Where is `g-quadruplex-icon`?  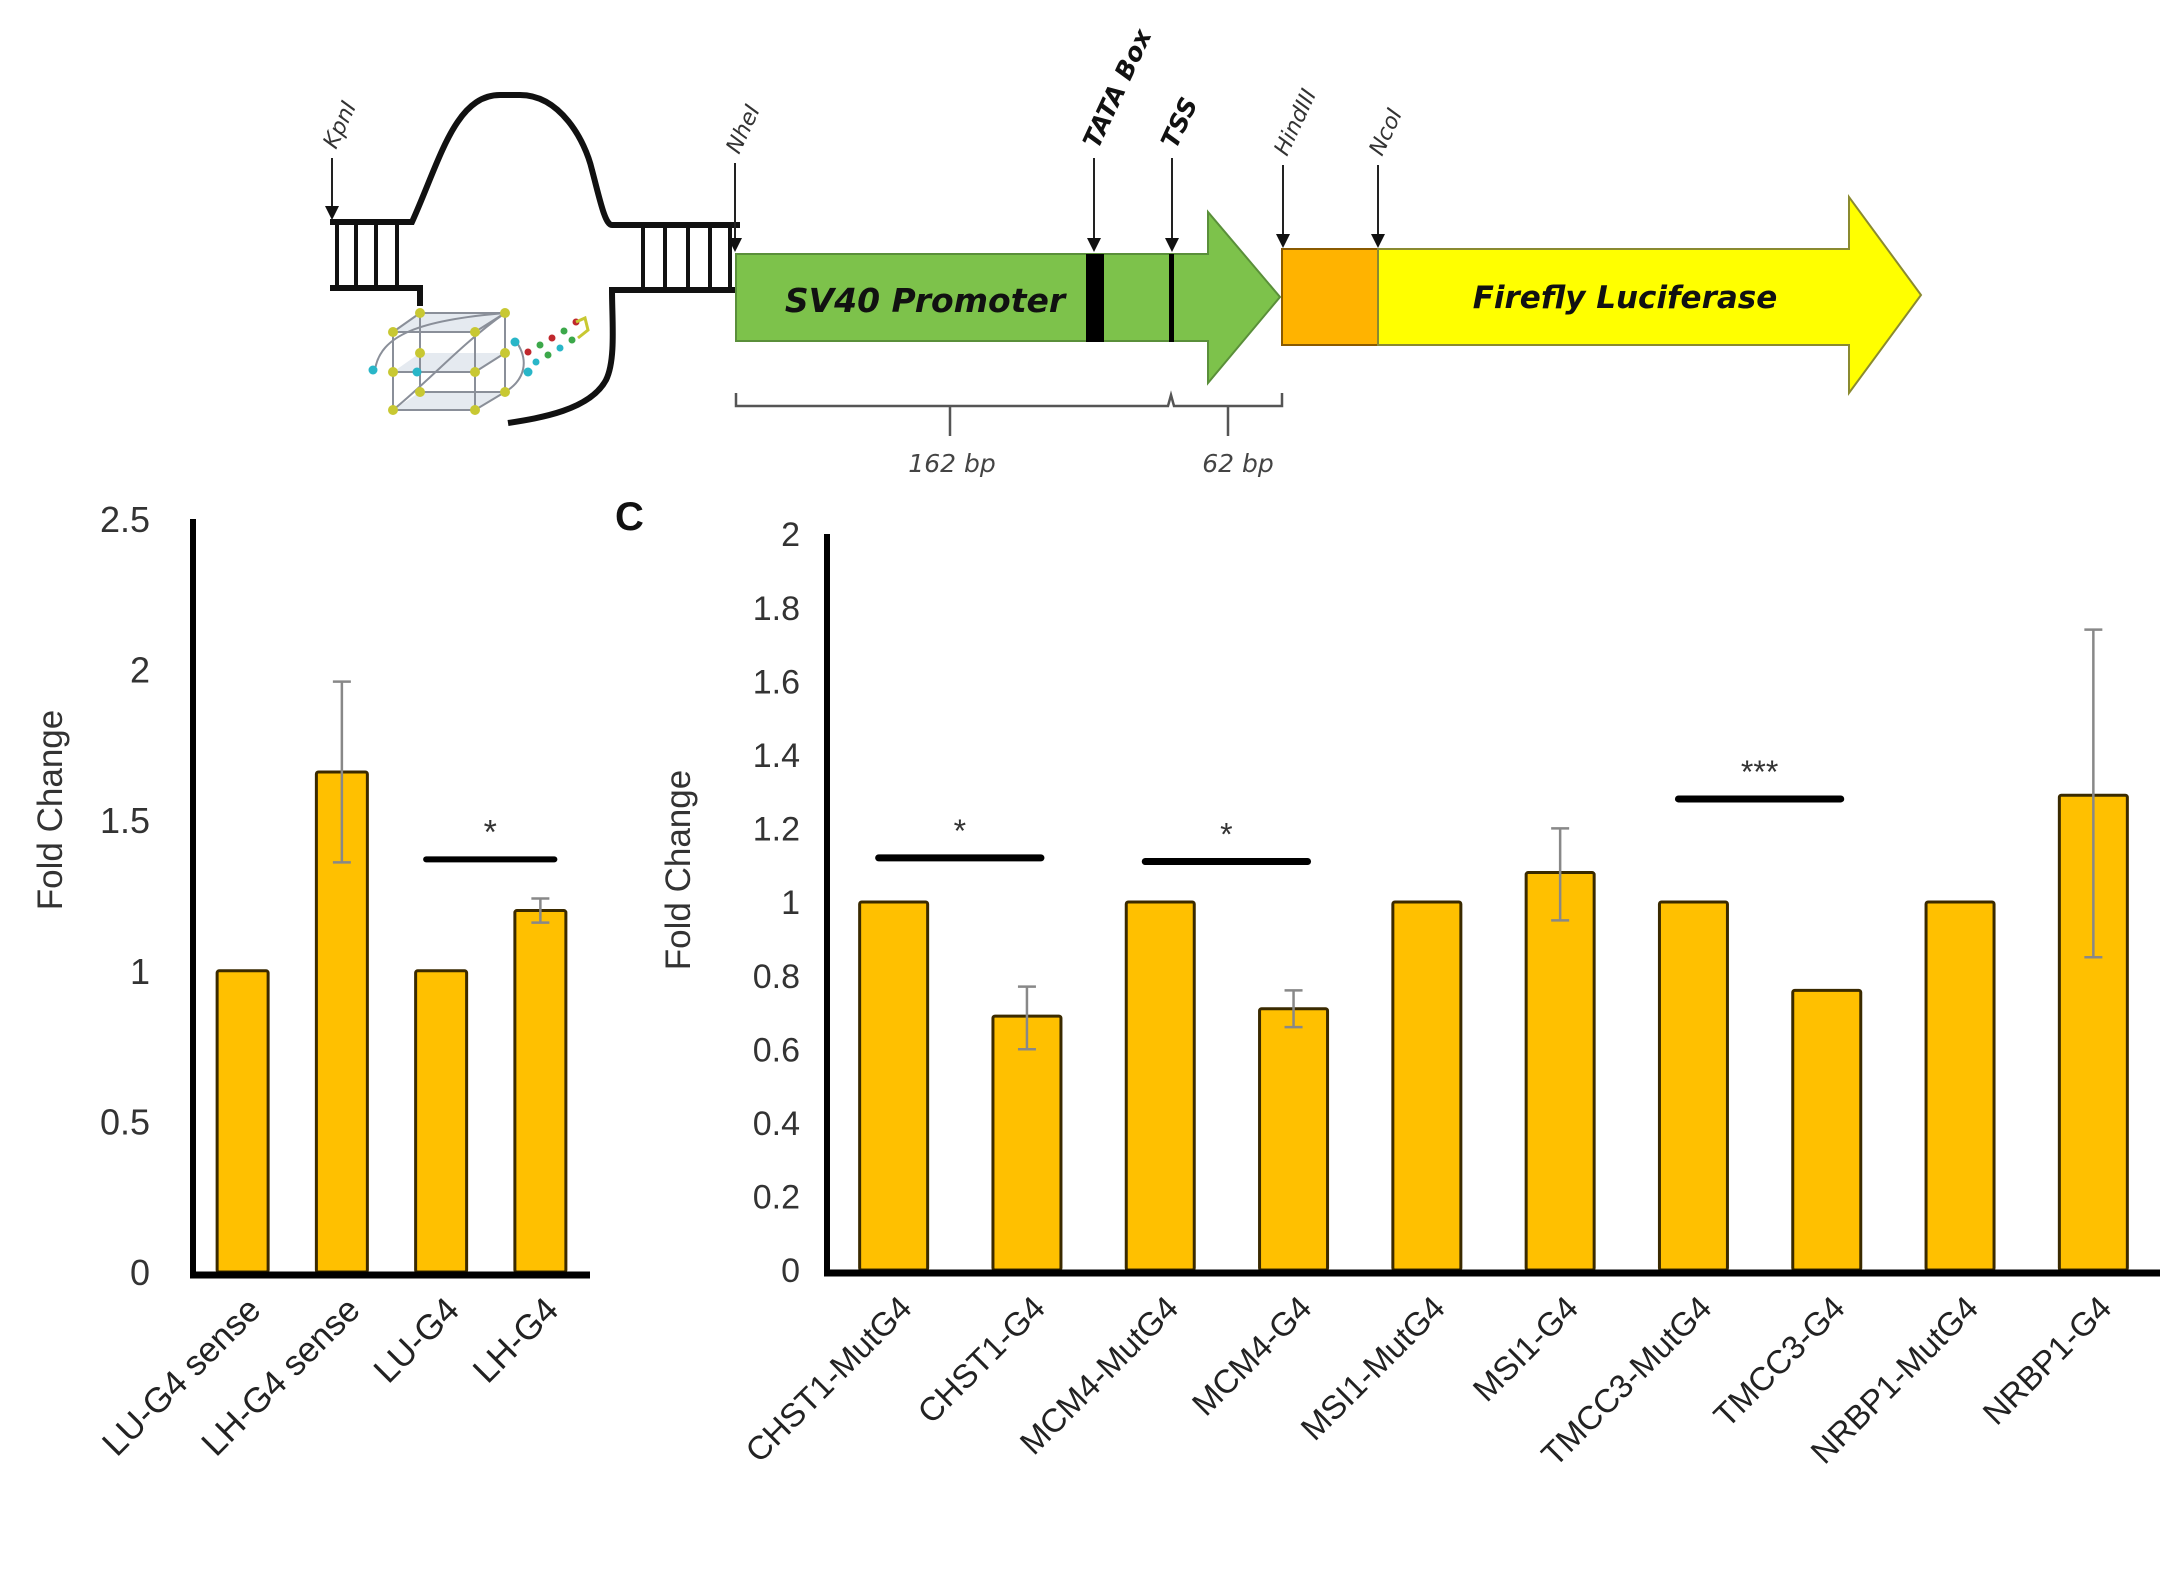 g-quadruplex-icon is located at coordinates (479, 361).